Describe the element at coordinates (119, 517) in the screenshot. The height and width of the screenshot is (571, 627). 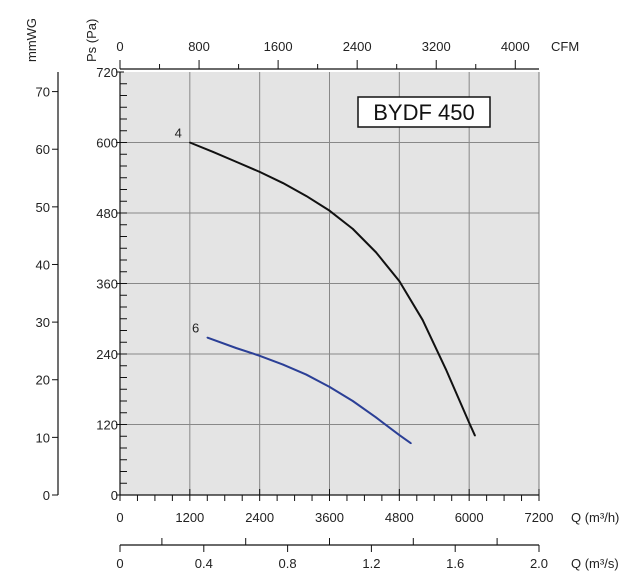
I see `q-m3h-tick-label: 0` at that location.